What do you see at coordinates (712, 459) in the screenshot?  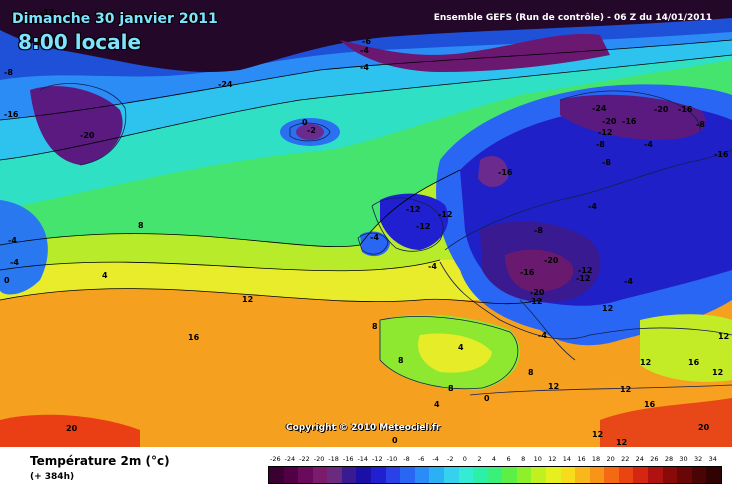 I see `scale-tick-label: 34` at bounding box center [712, 459].